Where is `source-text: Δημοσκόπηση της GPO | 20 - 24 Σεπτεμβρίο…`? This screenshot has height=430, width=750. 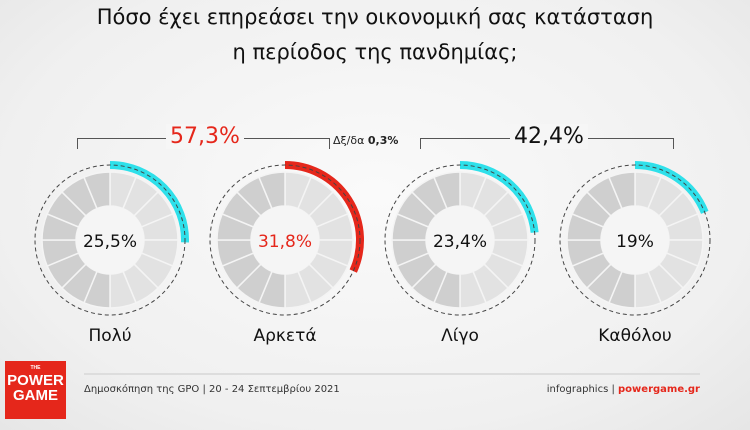 source-text: Δημοσκόπηση της GPO | 20 - 24 Σεπτεμβρίο… is located at coordinates (212, 389).